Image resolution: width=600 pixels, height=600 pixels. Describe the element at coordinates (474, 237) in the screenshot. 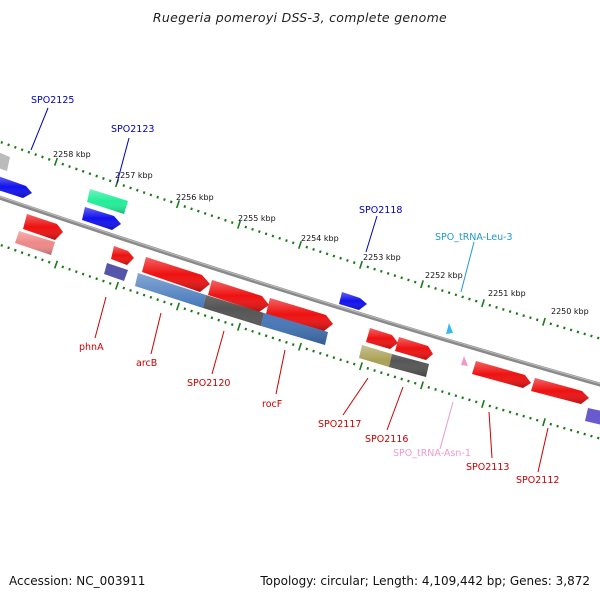

I see `label-trna-leu-3: SPO_tRNA-Leu-3` at that location.